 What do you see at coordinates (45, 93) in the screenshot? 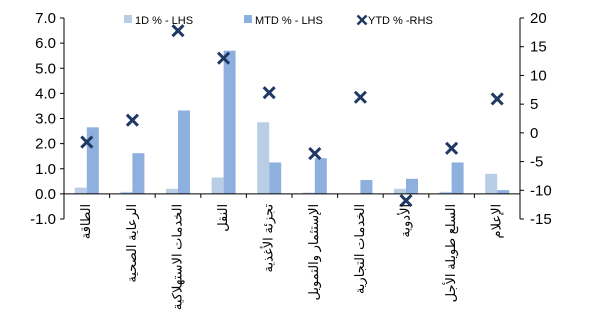
I see `left-tick-label: 4.0` at bounding box center [45, 93].